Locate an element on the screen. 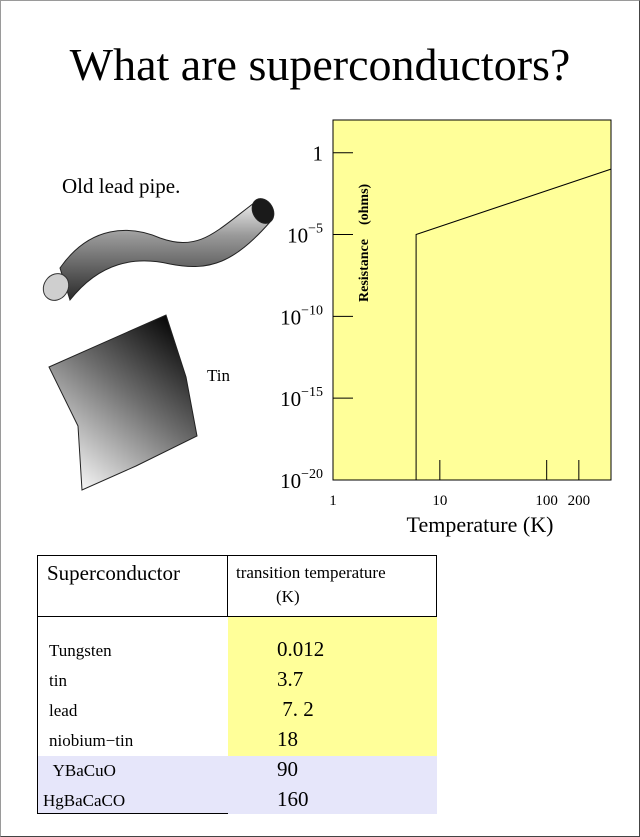 The image size is (640, 837). table-row-material: HgBaCaCO is located at coordinates (84, 800).